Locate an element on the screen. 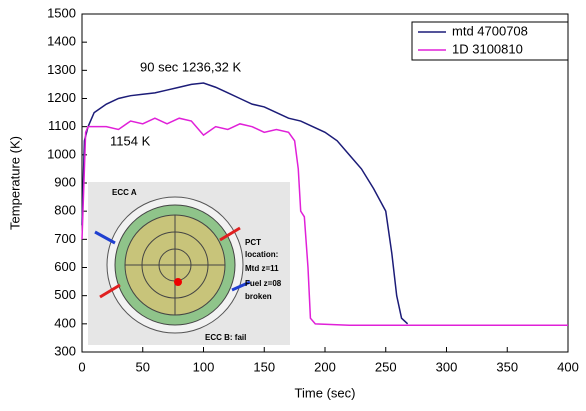 This screenshot has height=411, width=586. inset-label: Mtd z=11 is located at coordinates (262, 268).